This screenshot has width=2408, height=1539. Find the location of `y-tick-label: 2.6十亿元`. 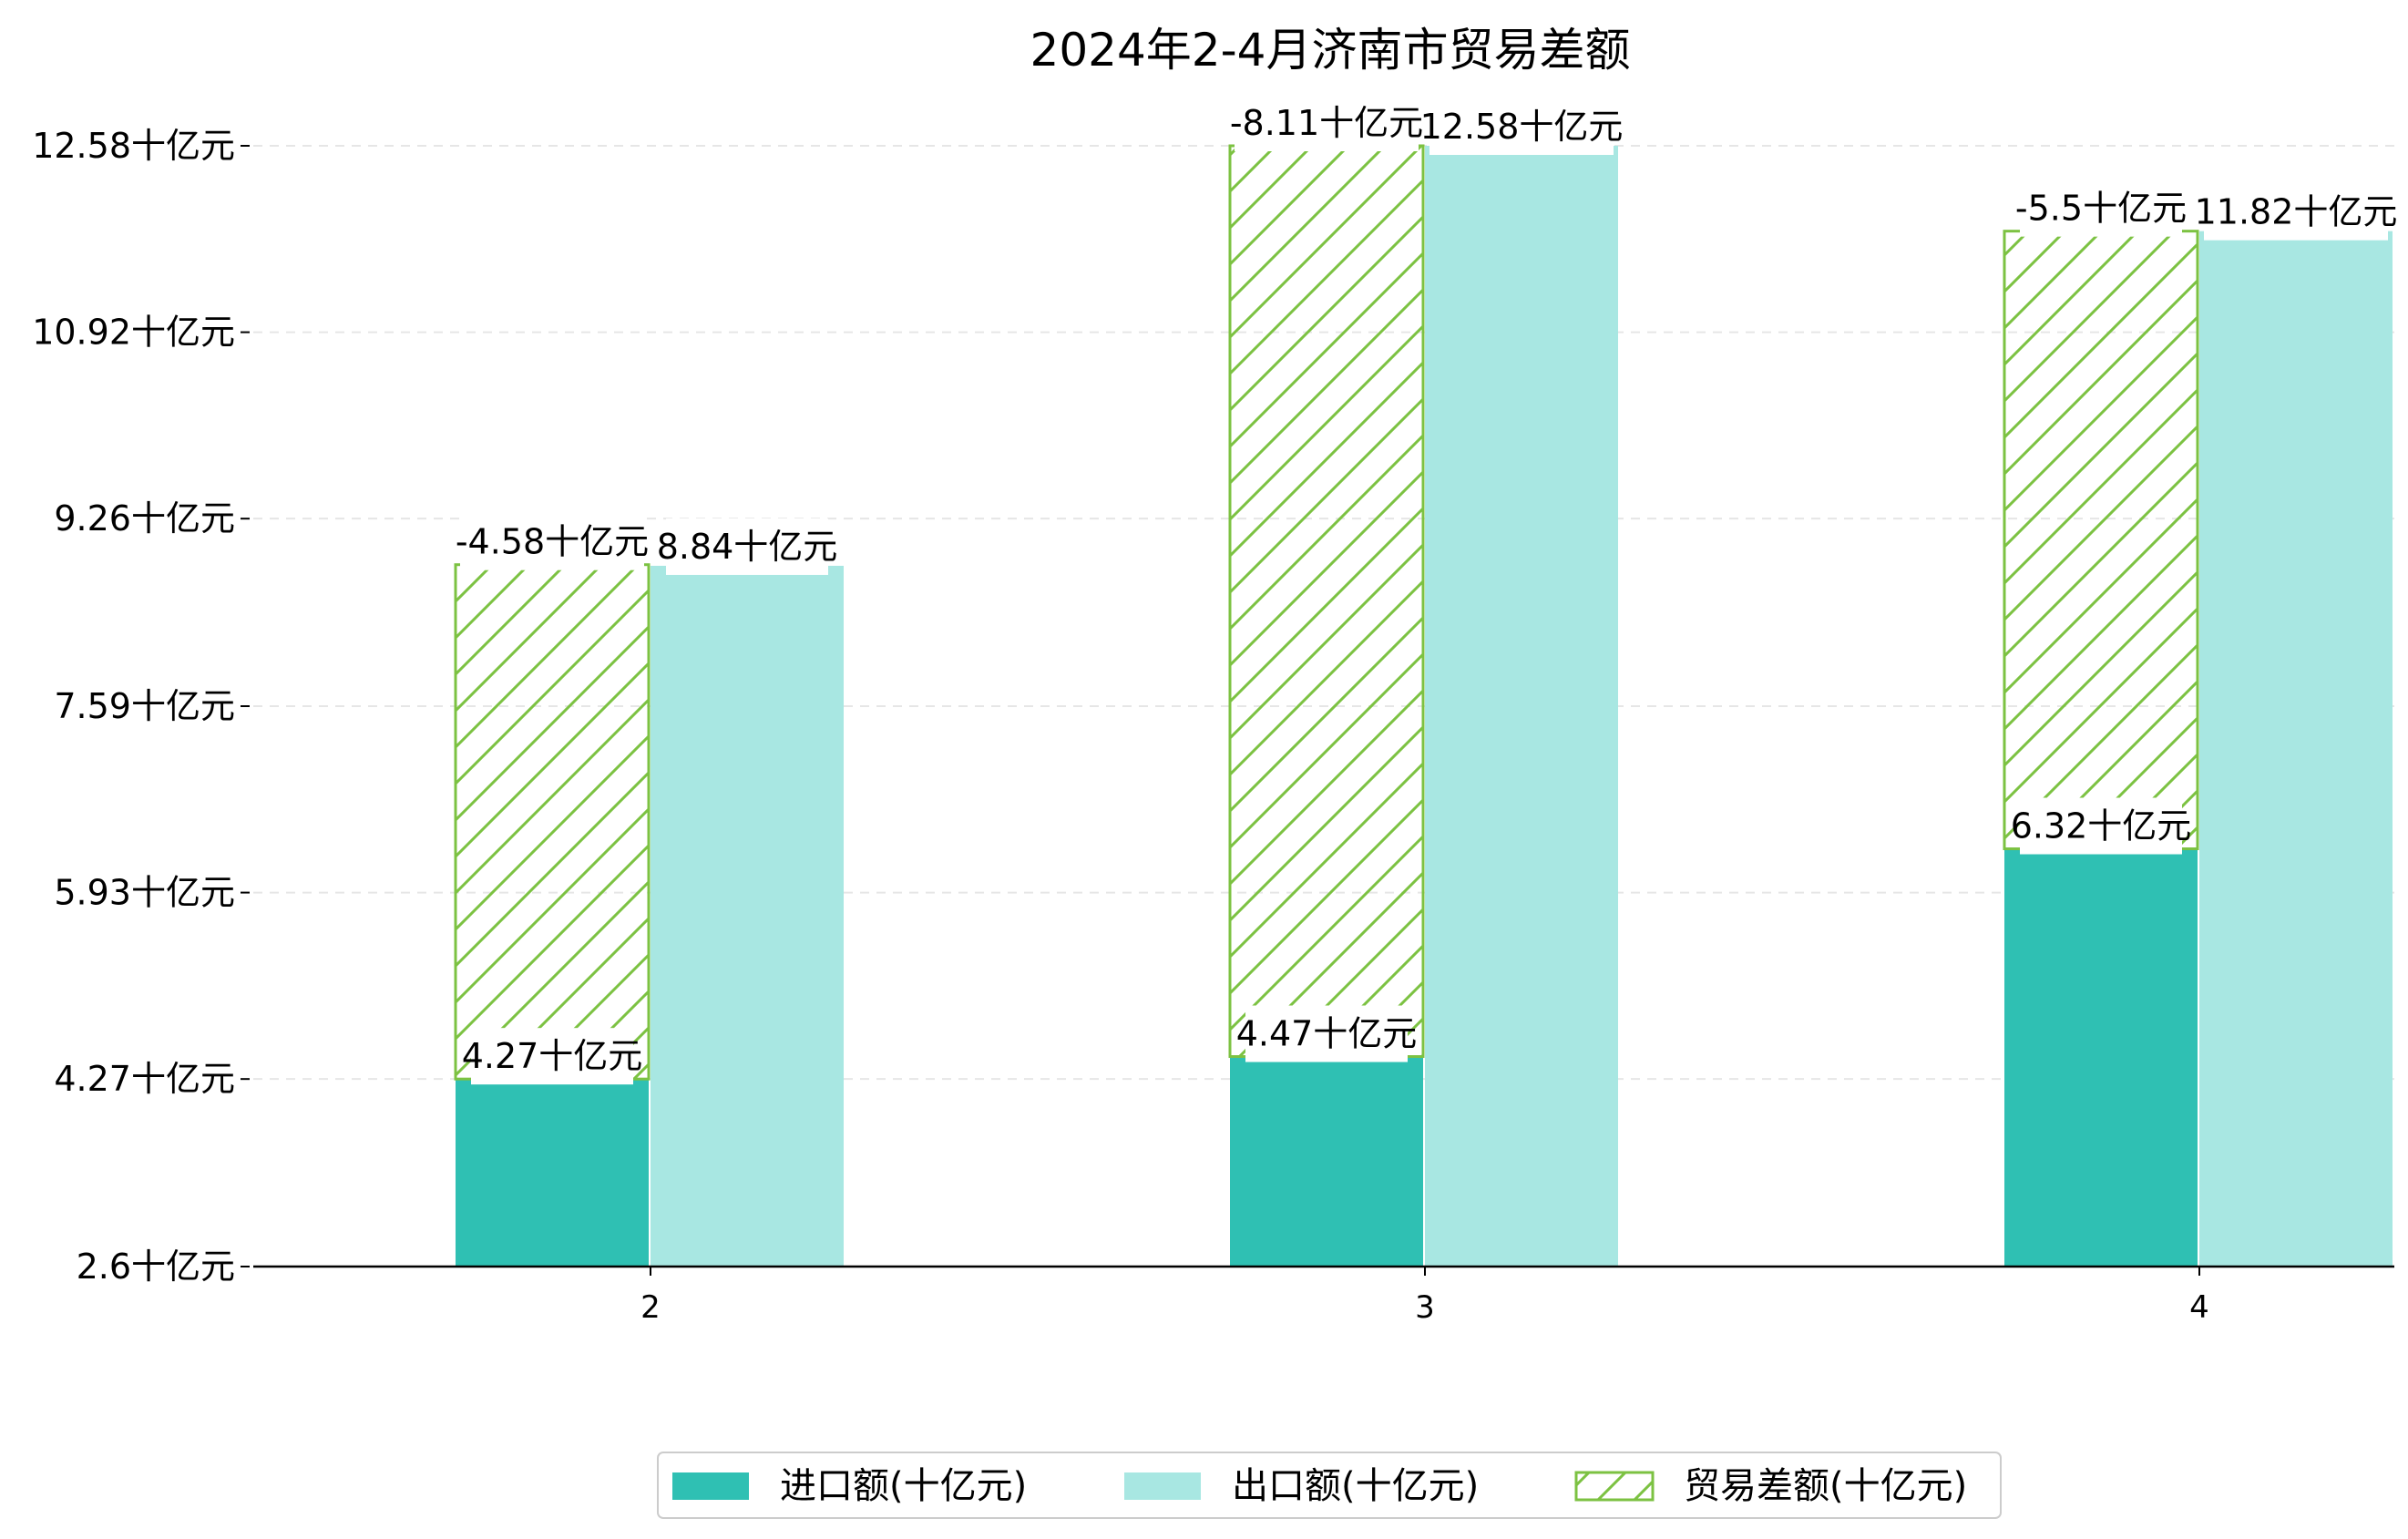

y-tick-label: 2.6十亿元 is located at coordinates (156, 1267).